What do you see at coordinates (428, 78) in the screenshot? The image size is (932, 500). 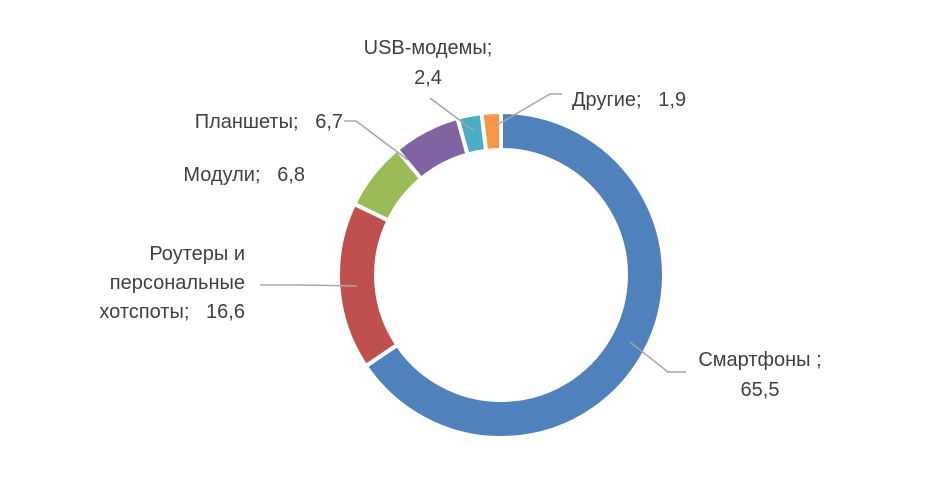 I see `data-label: 2,4` at bounding box center [428, 78].